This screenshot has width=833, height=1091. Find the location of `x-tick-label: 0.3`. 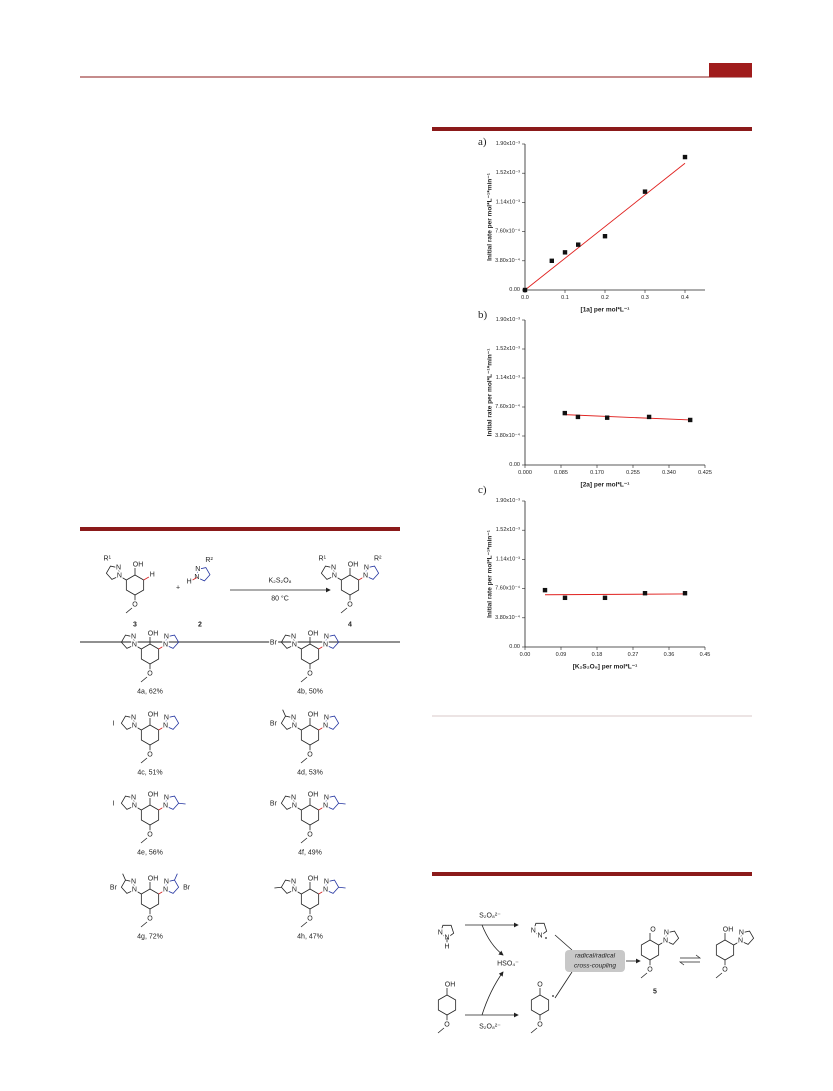

x-tick-label: 0.3 is located at coordinates (645, 298).